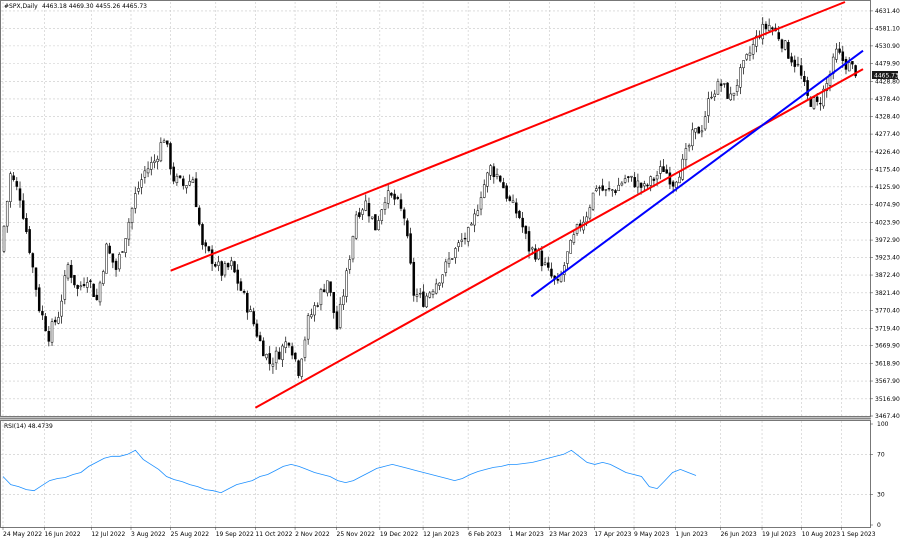 This screenshot has width=900, height=539. Describe the element at coordinates (887, 116) in the screenshot. I see `price-tick-label: 4328.40` at that location.